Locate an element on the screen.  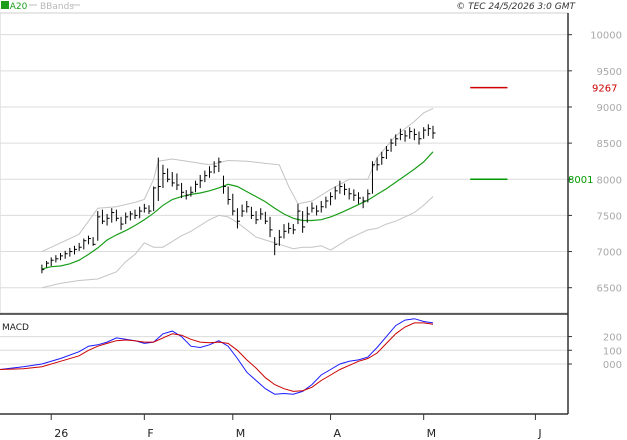
x-tick-label: F is located at coordinates (150, 433).